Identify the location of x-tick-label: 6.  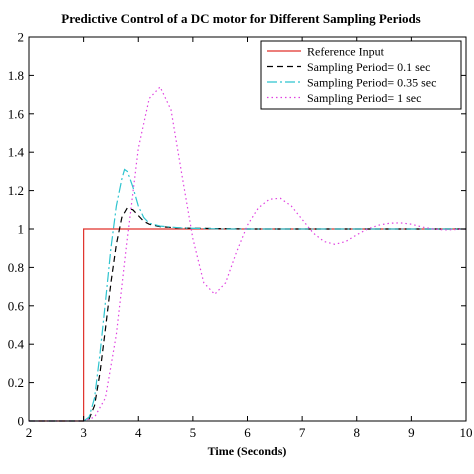
(247, 432).